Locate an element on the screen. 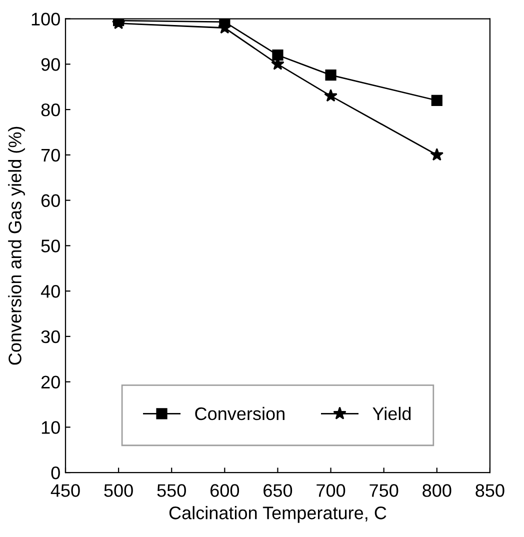  legend-label: Yield is located at coordinates (391, 413).